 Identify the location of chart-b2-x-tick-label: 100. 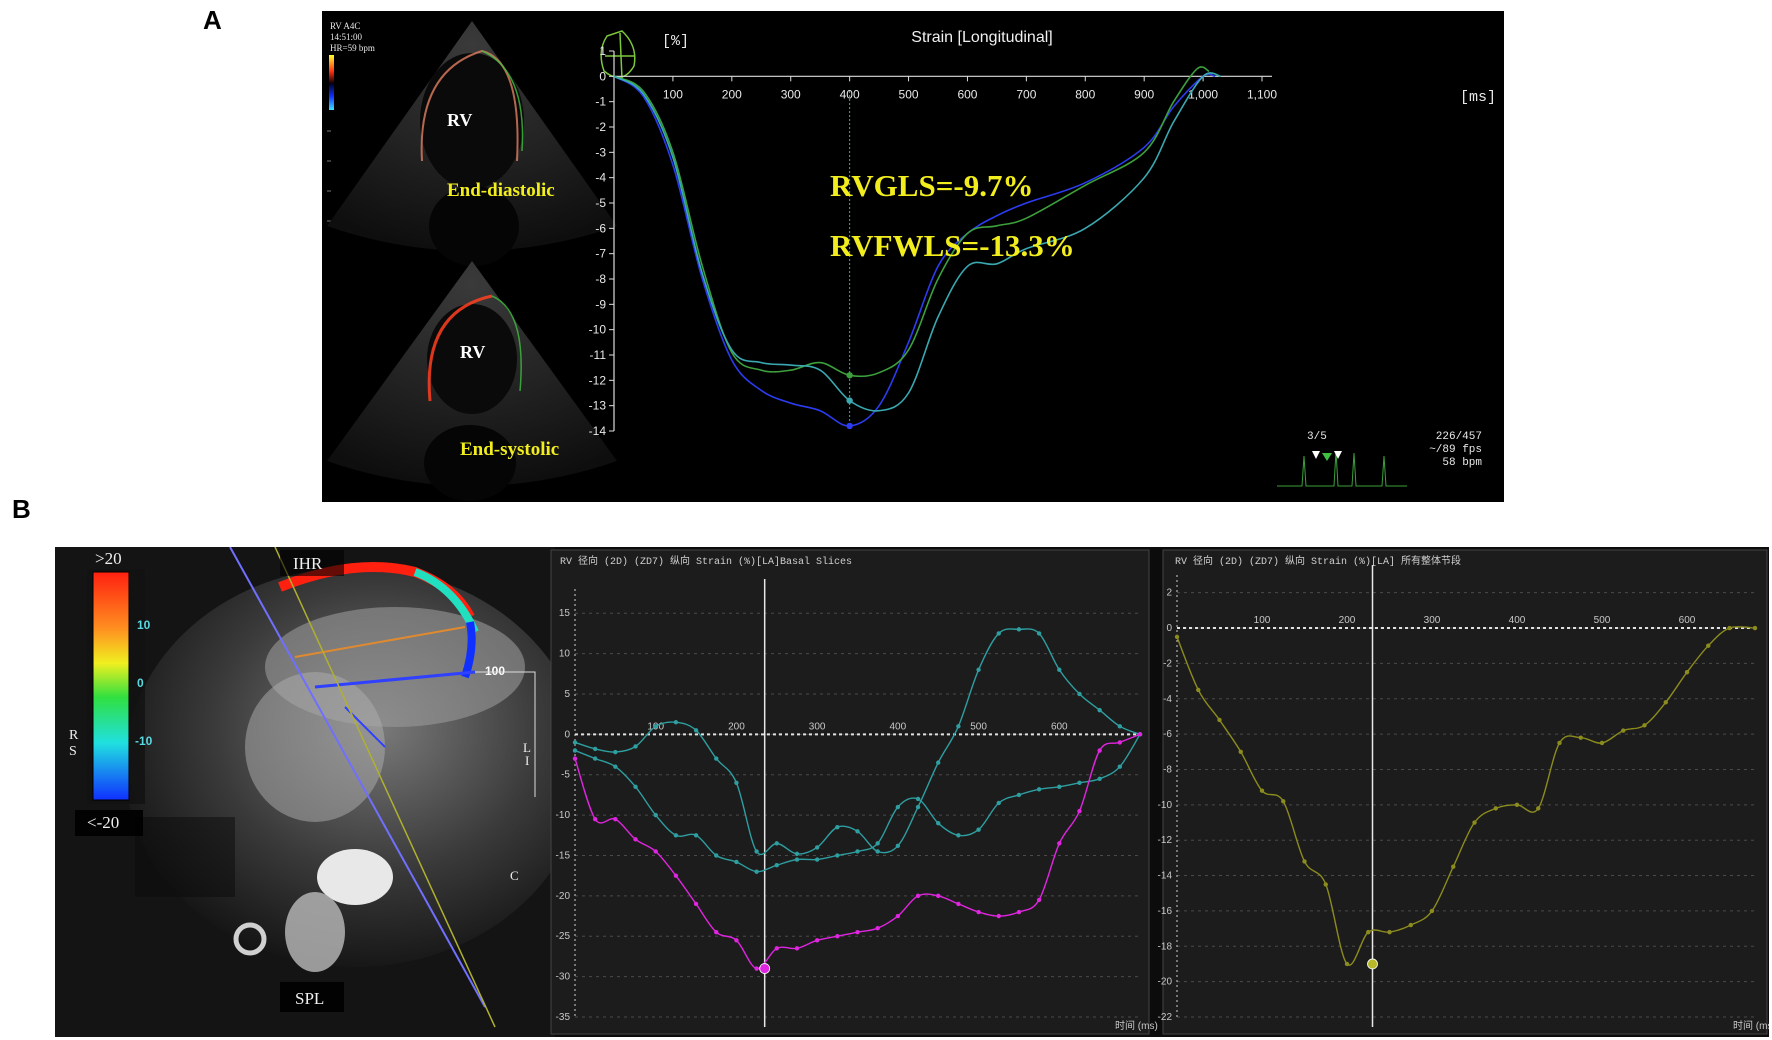
(1262, 620).